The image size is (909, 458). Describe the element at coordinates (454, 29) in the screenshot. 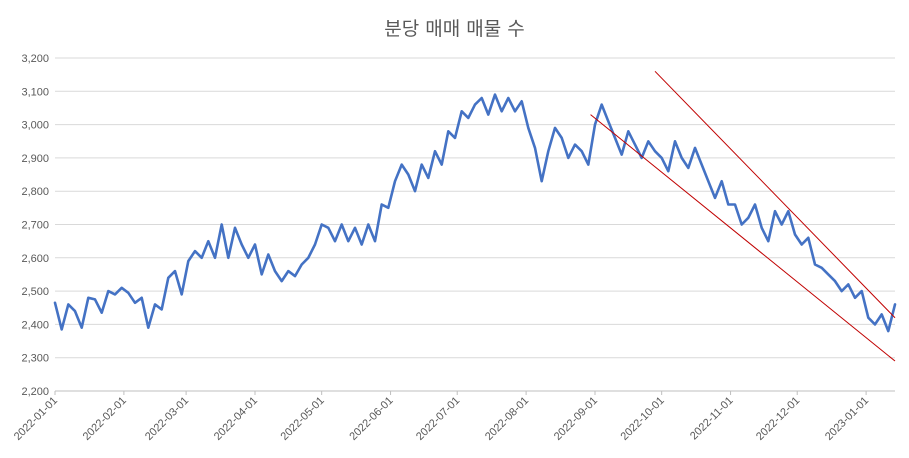

I see `chart-title: 분당 매매 매물 수` at that location.